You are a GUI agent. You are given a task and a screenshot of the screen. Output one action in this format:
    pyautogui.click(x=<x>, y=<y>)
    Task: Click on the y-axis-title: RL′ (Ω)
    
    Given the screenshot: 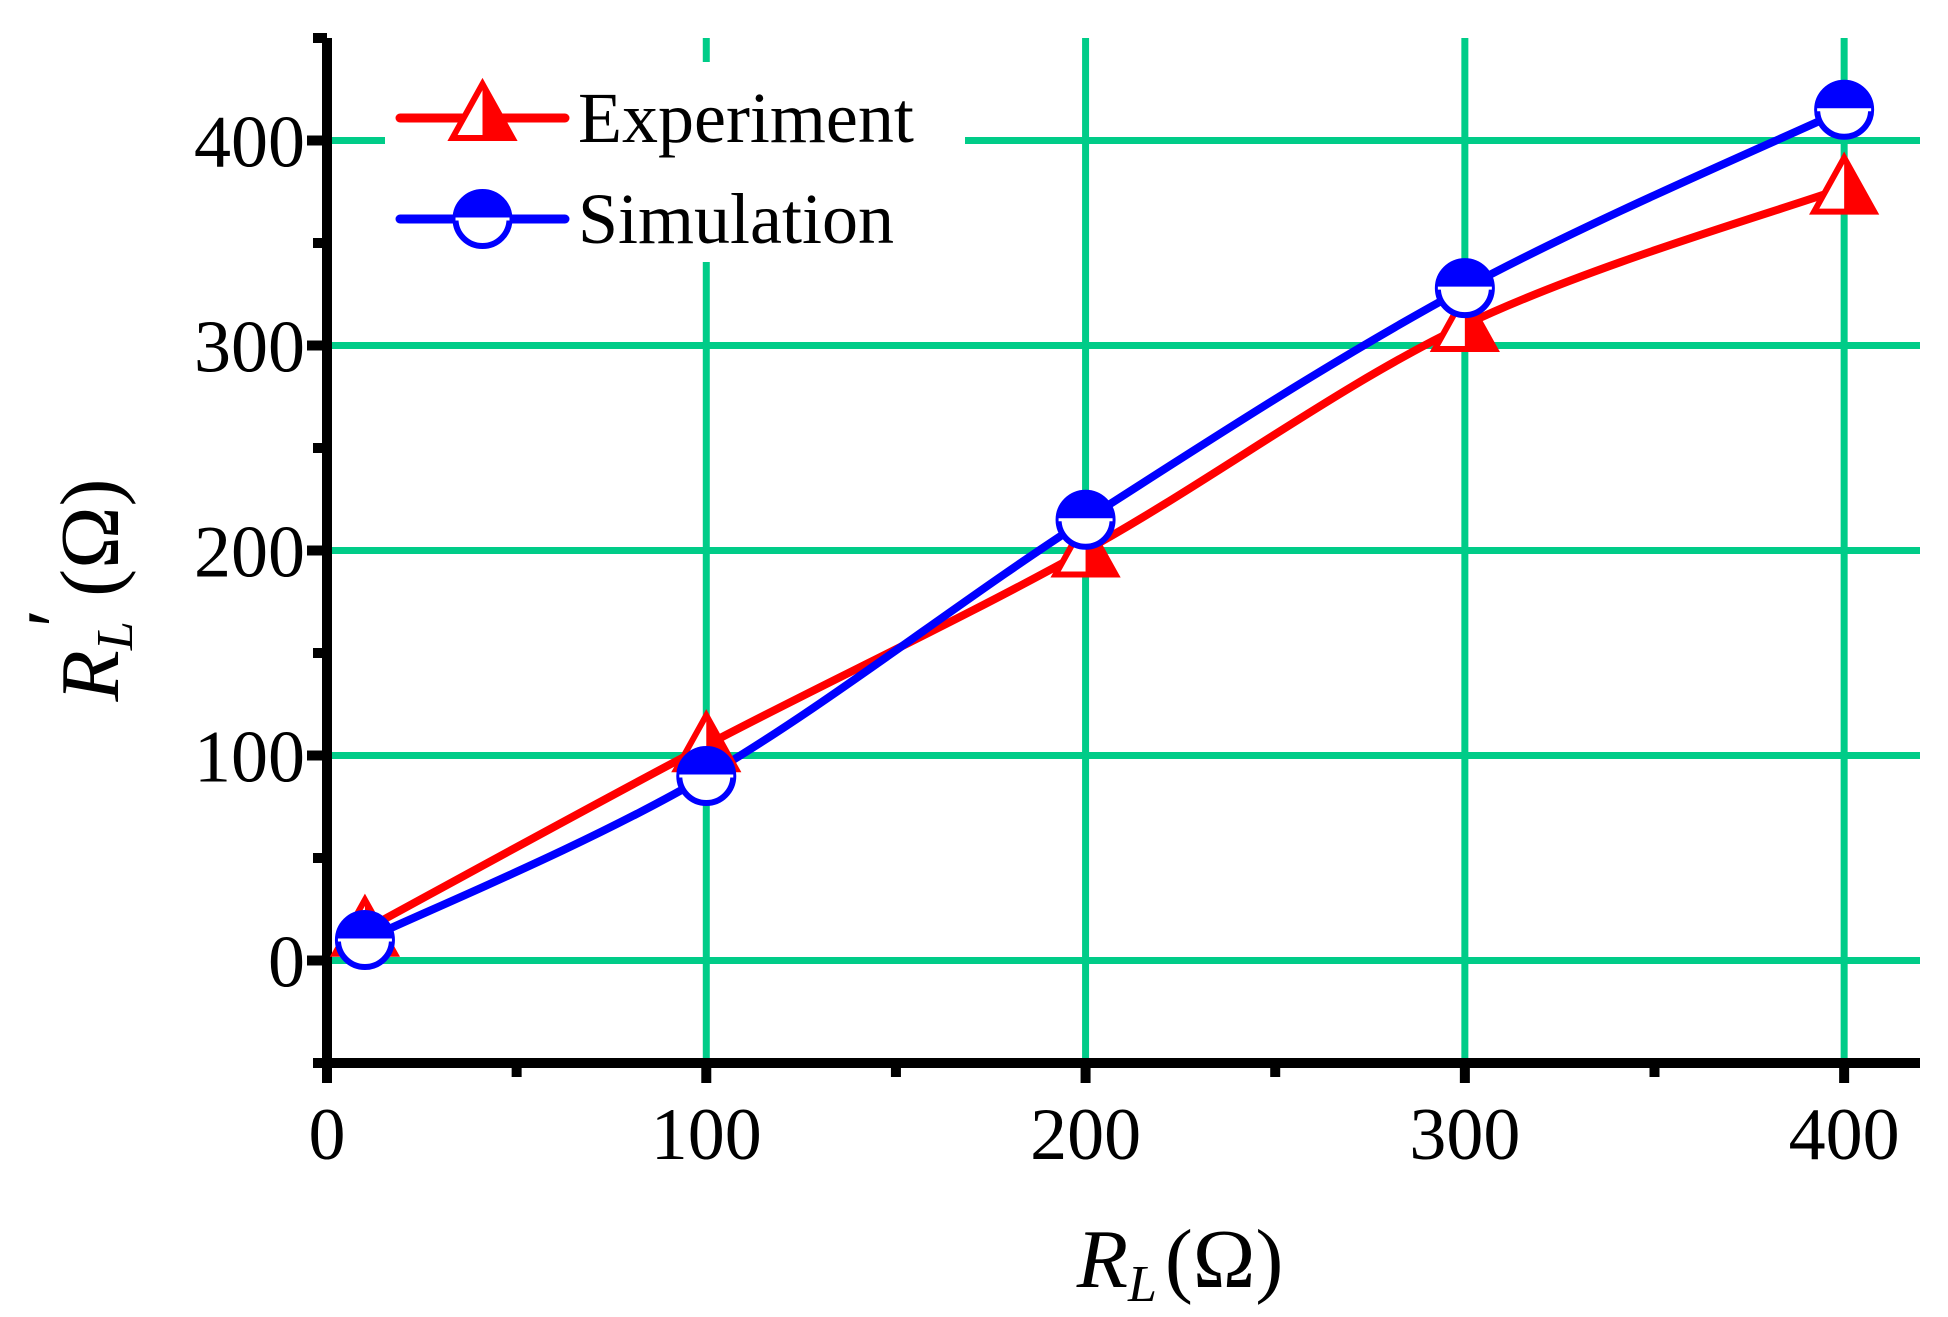 What is the action you would take?
    pyautogui.click(x=77, y=591)
    